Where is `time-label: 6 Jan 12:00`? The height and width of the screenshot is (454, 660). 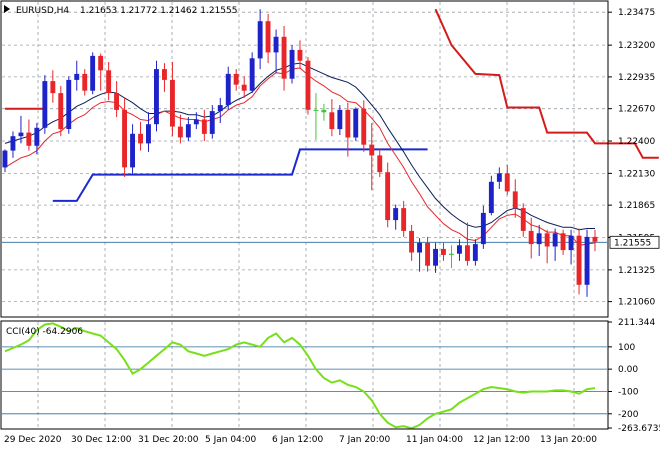
time-label: 6 Jan 12:00 is located at coordinates (298, 440).